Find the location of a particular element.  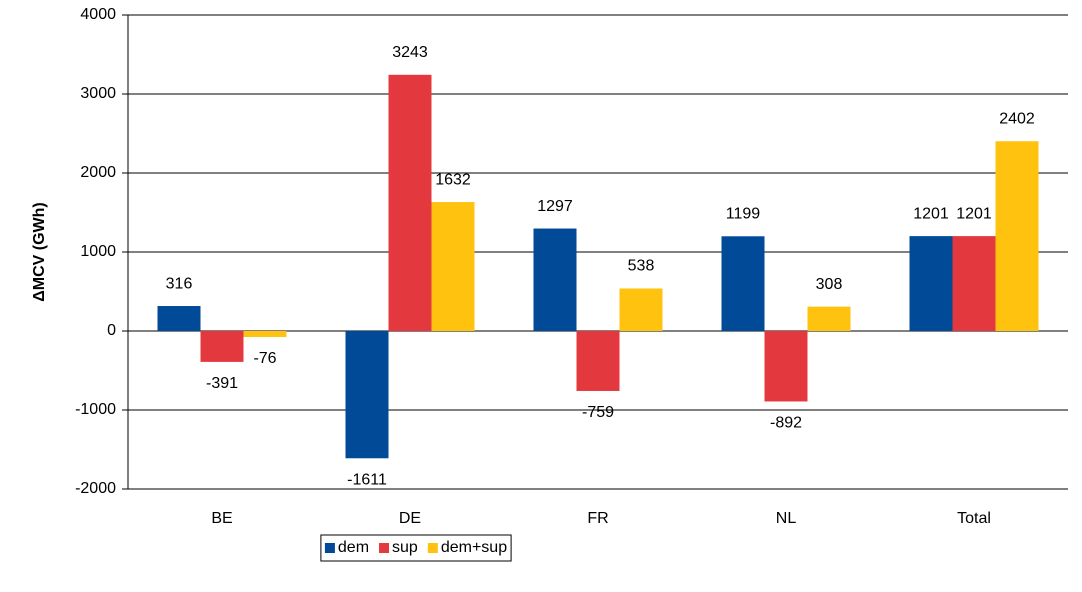

x-tick-label: BE is located at coordinates (221, 518).